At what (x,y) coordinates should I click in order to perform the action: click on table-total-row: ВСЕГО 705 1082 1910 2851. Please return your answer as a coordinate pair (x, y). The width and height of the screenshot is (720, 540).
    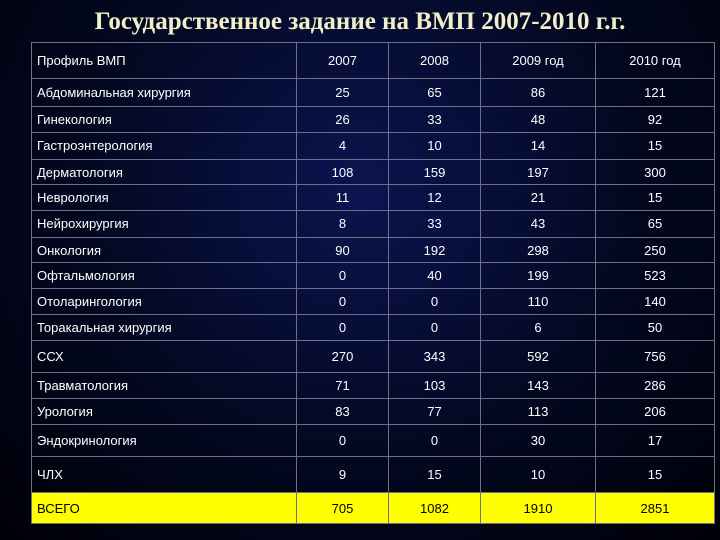
    Looking at the image, I should click on (373, 508).